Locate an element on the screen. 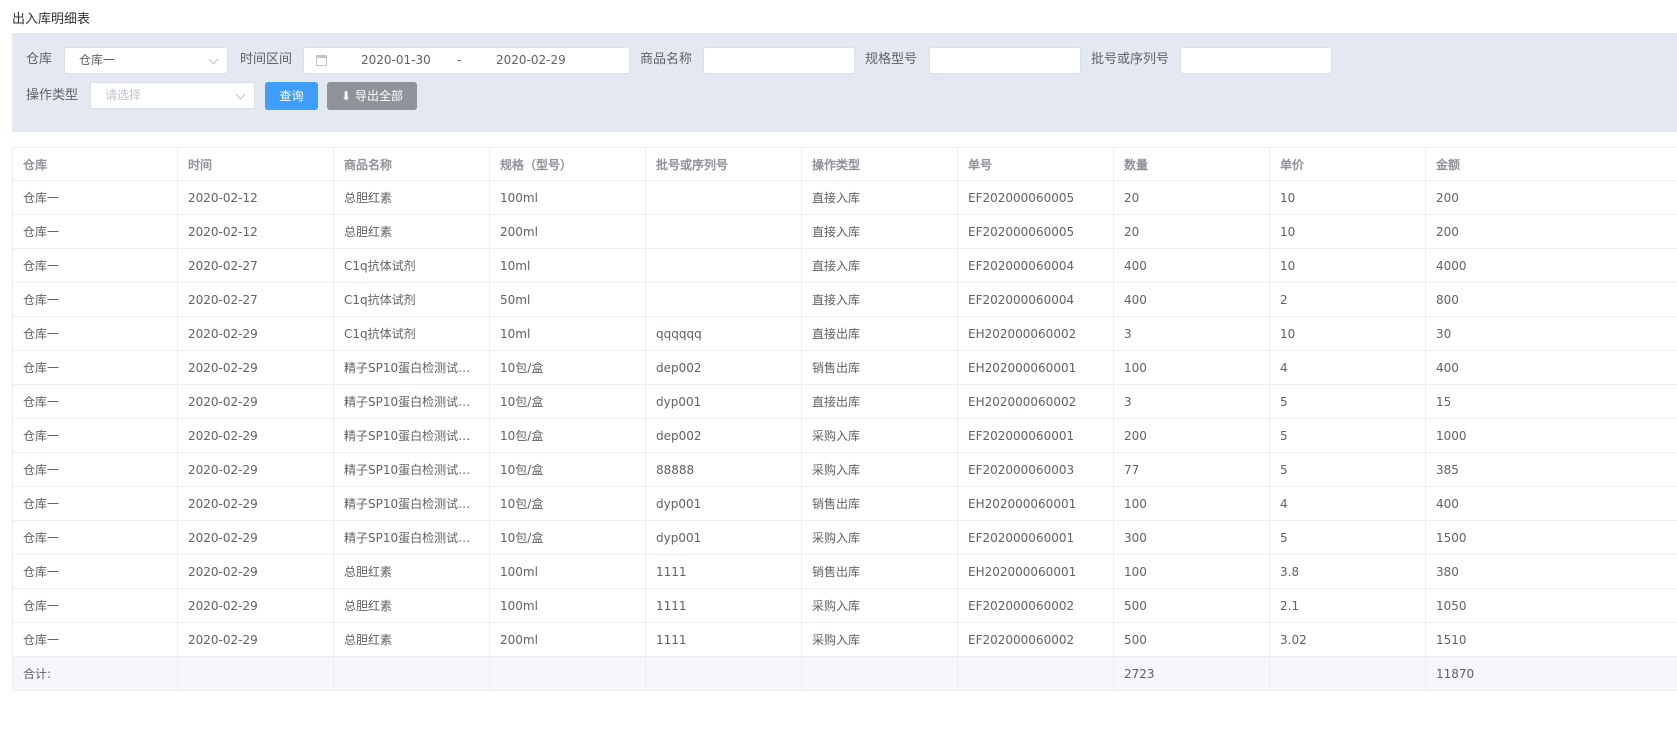 The image size is (1677, 736). export-all-button: ⬇ 导出全部 is located at coordinates (372, 96).